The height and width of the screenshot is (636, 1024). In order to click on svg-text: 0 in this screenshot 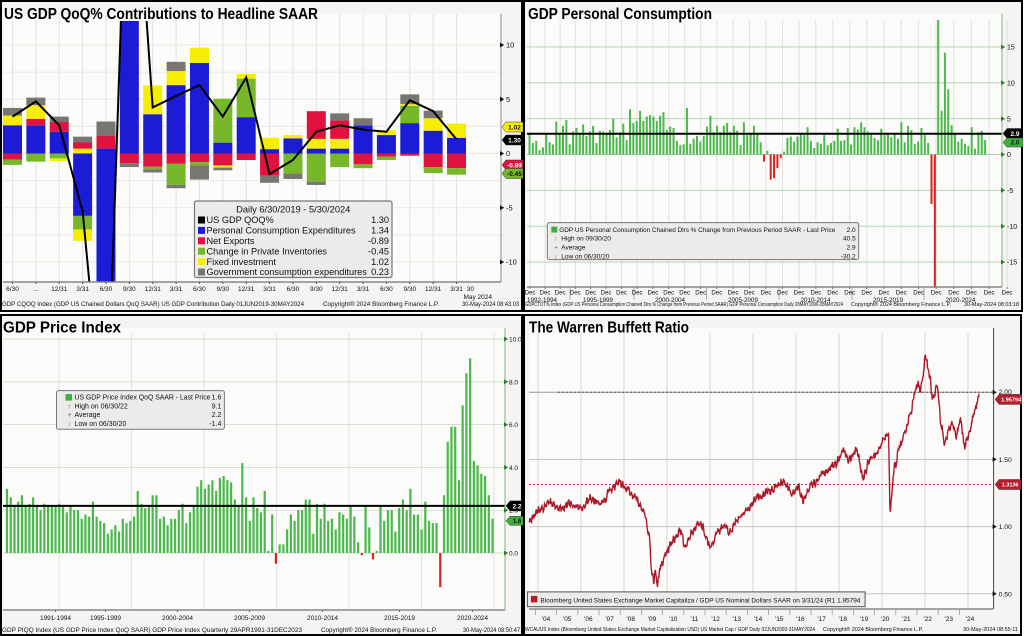, I will do `click(508, 153)`.